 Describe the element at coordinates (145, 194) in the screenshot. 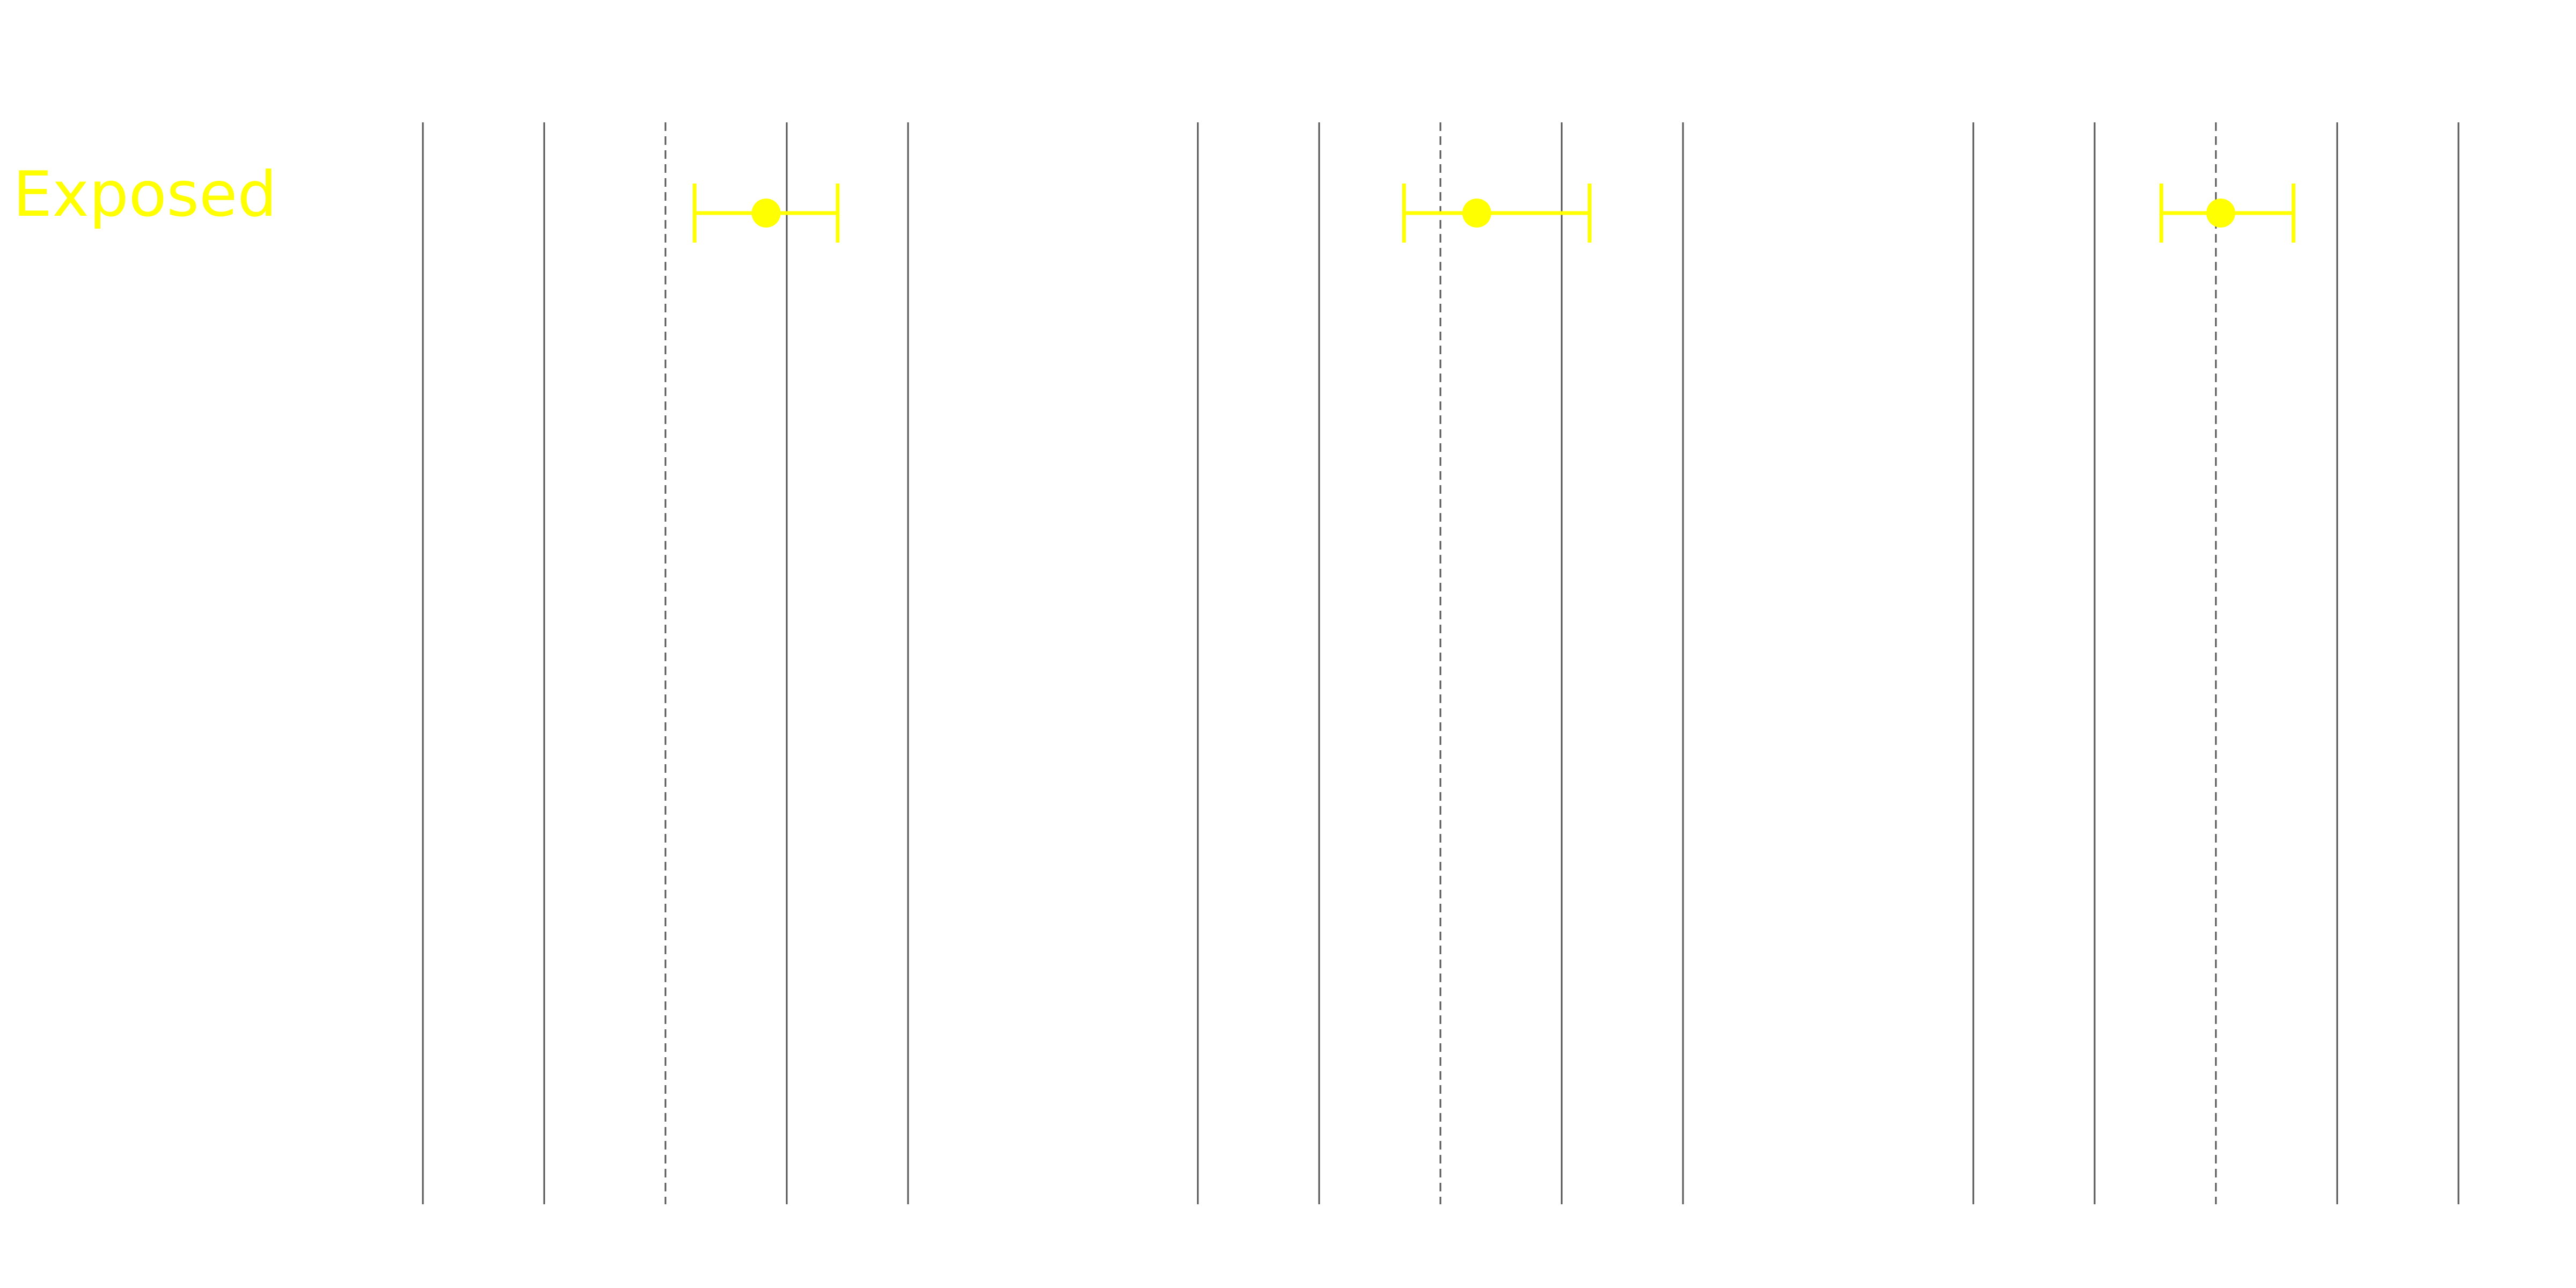

I see `series-label-exposed: Exposed` at that location.